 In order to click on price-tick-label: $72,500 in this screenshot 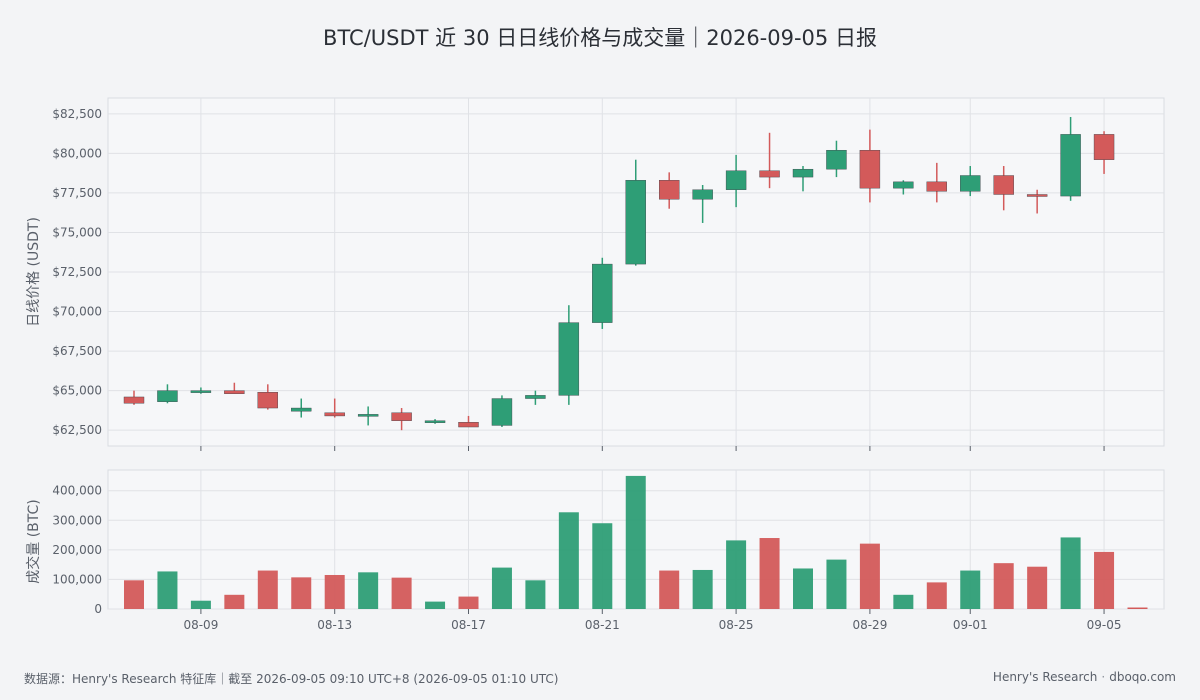, I will do `click(77, 272)`.